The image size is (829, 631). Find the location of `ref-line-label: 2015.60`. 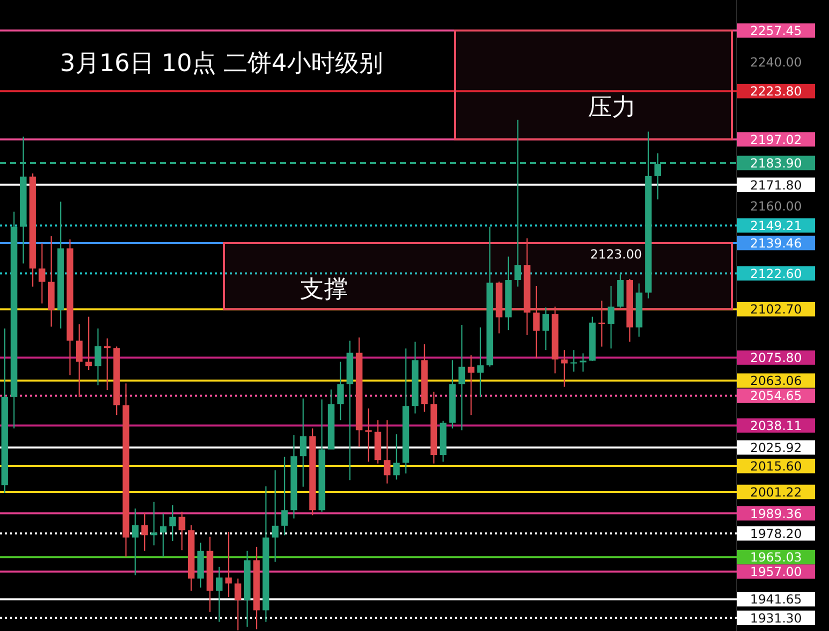

ref-line-label: 2015.60 is located at coordinates (776, 466).